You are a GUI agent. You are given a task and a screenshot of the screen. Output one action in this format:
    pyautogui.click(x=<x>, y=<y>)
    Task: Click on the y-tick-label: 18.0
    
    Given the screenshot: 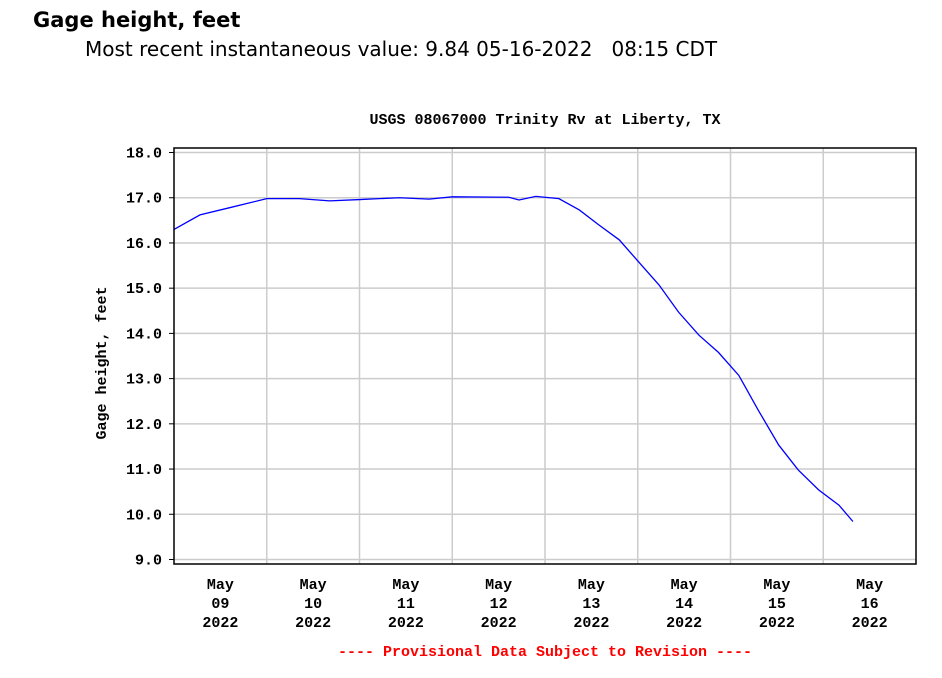 What is the action you would take?
    pyautogui.click(x=144, y=154)
    